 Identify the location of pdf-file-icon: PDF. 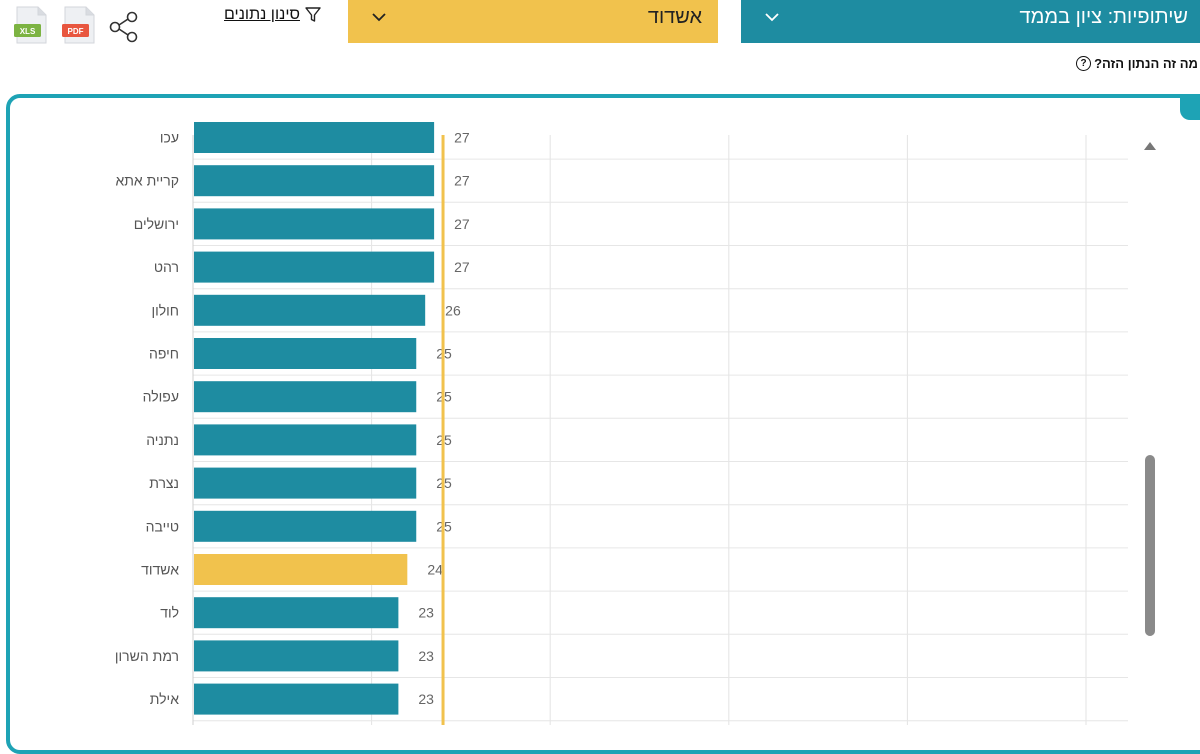
(78, 25).